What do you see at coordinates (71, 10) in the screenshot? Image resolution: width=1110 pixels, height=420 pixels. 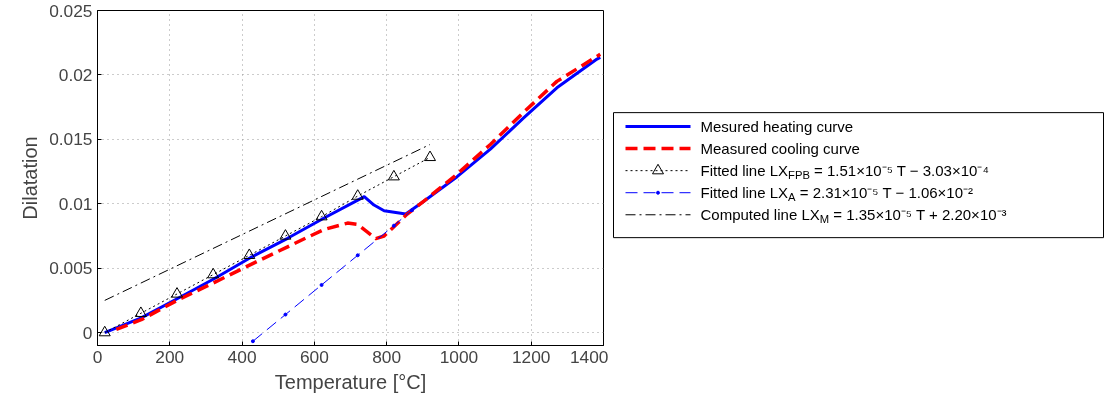 I see `y-tick-label: 0.025` at bounding box center [71, 10].